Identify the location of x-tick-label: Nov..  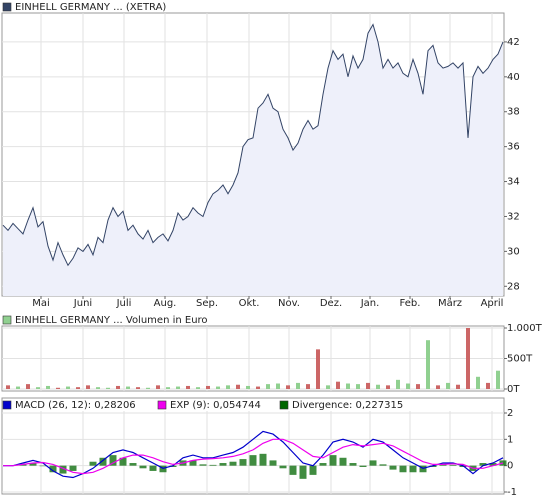
(289, 303).